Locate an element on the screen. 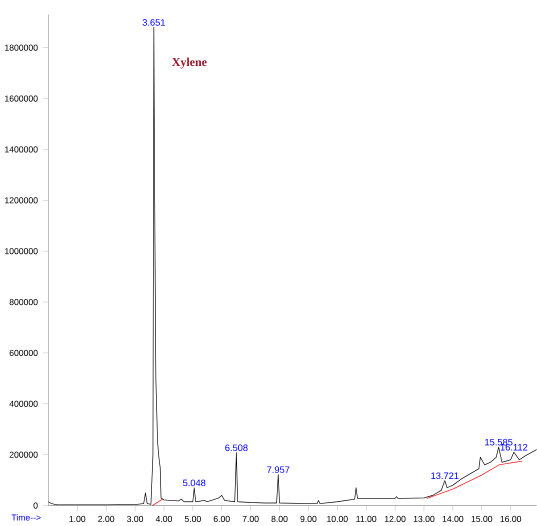 This screenshot has height=526, width=537. x-tick-label: 1.00 is located at coordinates (78, 519).